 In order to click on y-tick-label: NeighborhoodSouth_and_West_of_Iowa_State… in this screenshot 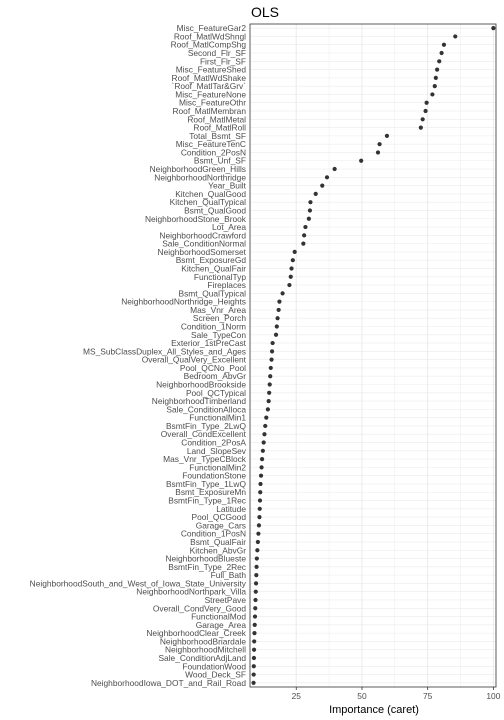, I will do `click(138, 583)`.